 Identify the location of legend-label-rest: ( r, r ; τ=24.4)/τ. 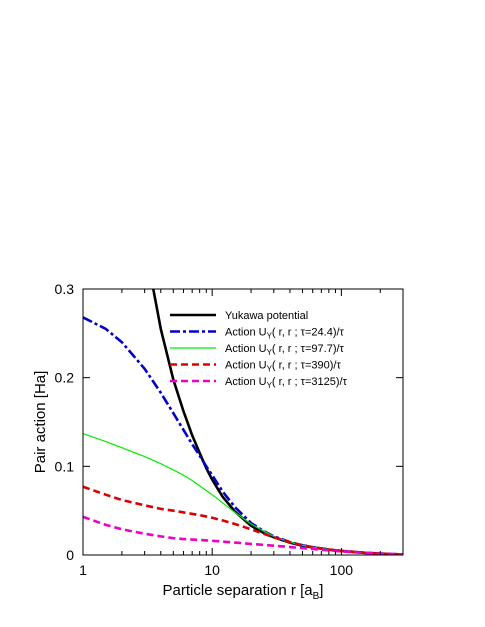
(308, 333).